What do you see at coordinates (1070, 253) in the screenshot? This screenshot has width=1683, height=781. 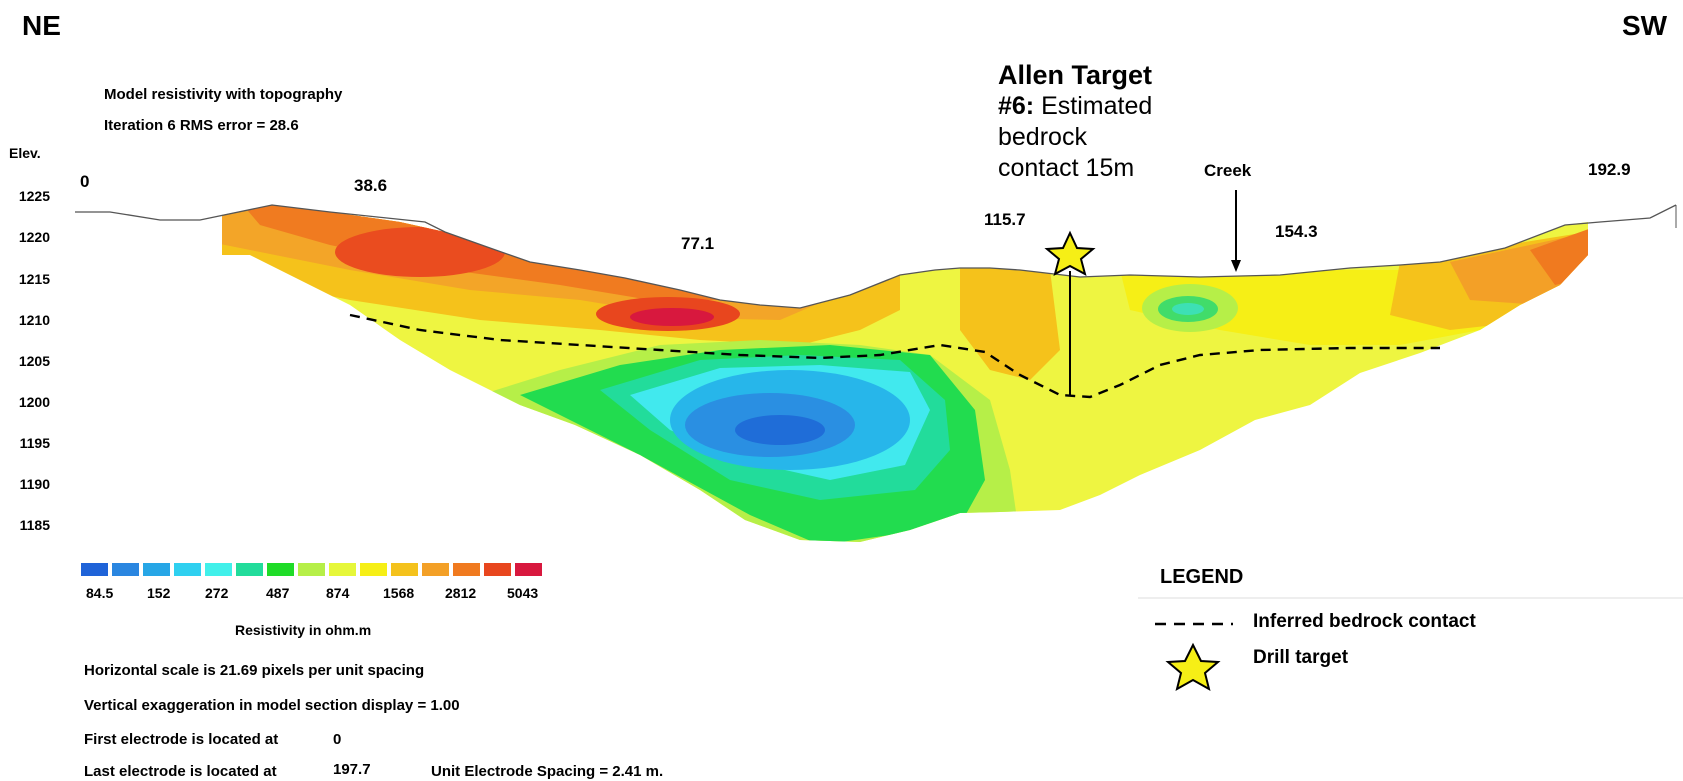 I see `drill-target-star` at bounding box center [1070, 253].